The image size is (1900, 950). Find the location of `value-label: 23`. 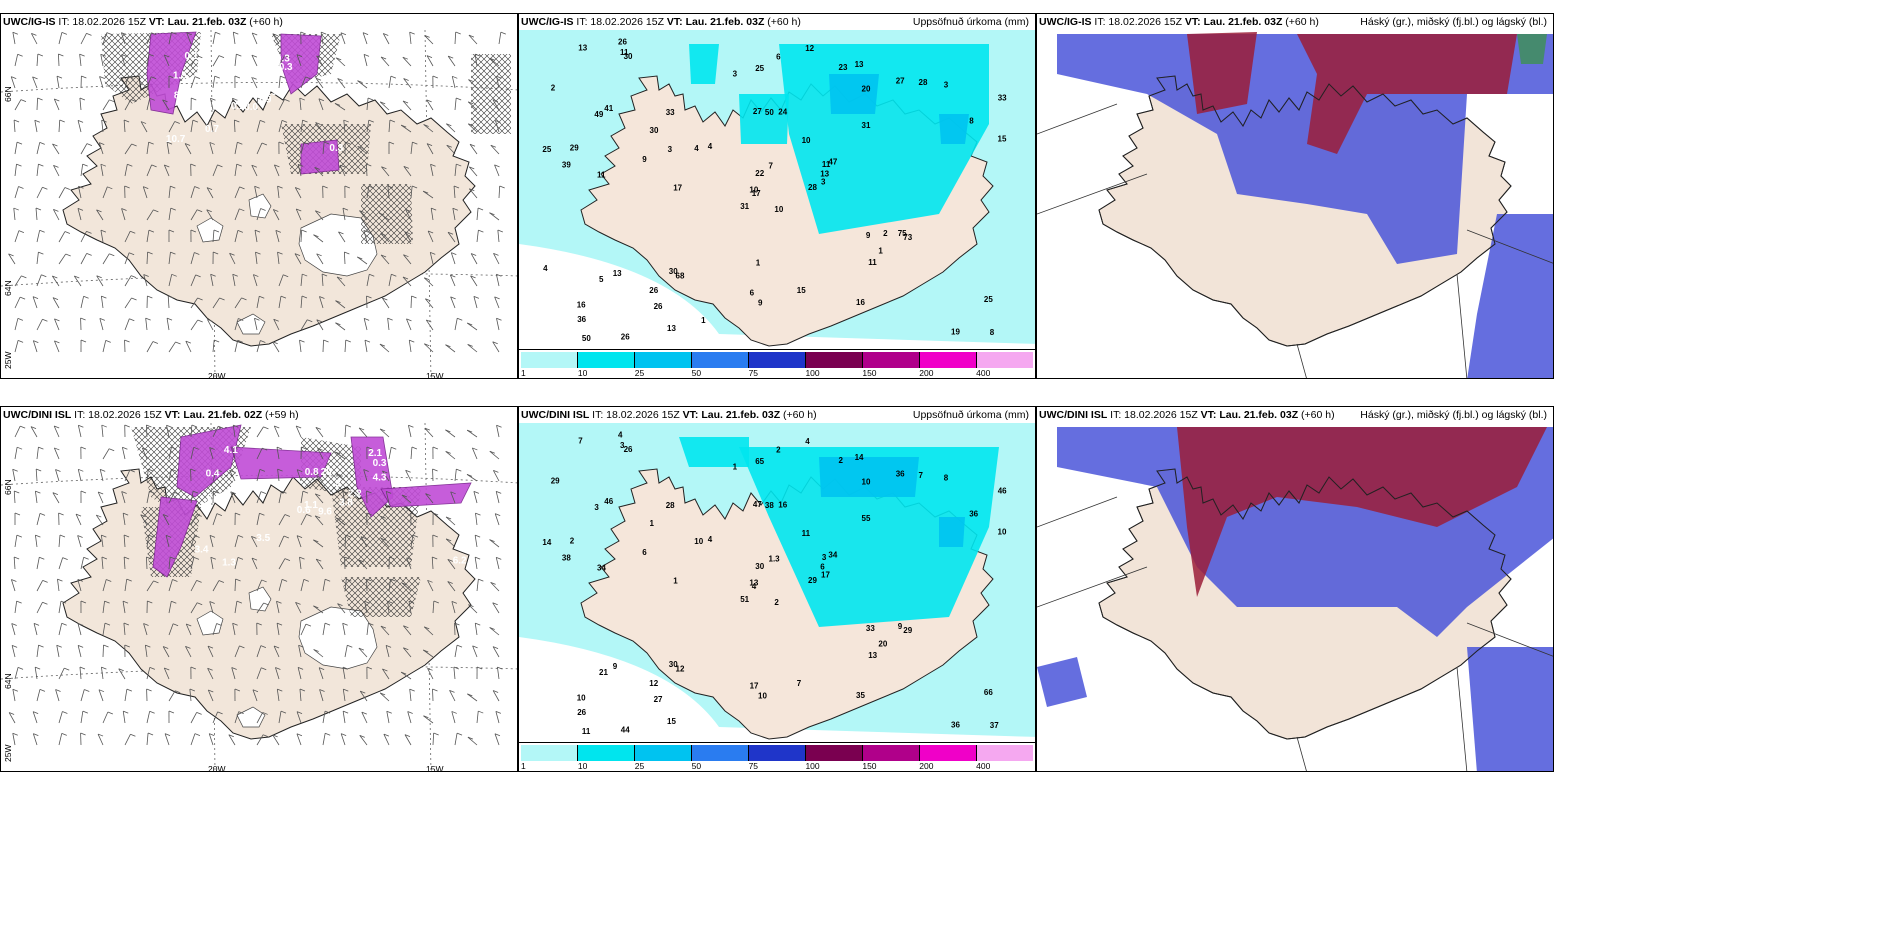

value-label: 23 is located at coordinates (843, 67).